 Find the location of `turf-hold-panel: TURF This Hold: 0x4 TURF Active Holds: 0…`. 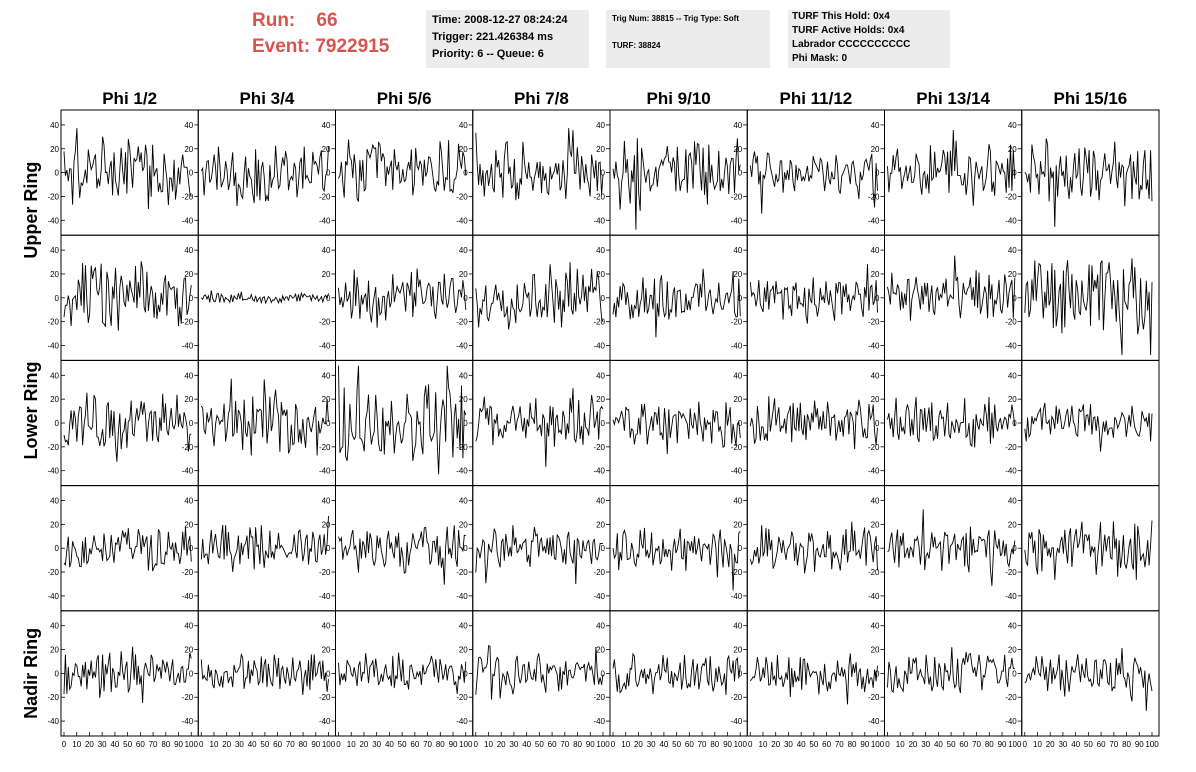

turf-hold-panel: TURF This Hold: 0x4 TURF Active Holds: 0… is located at coordinates (869, 39).